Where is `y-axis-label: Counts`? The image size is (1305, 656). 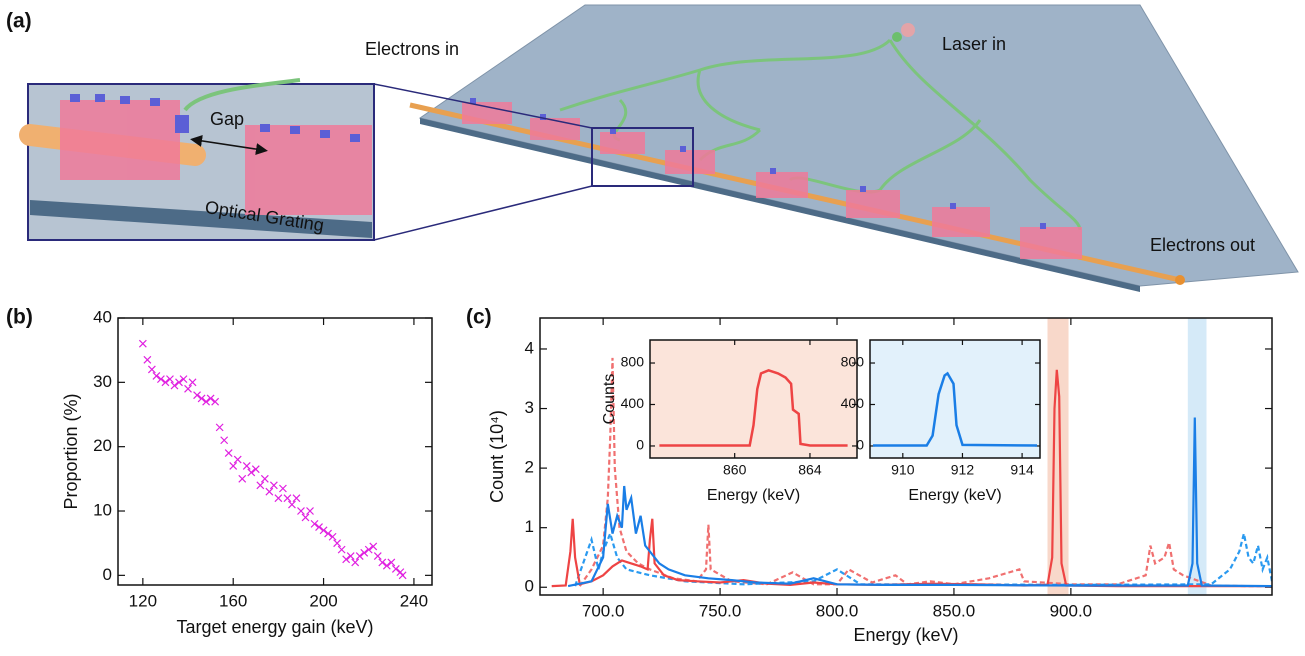
y-axis-label: Counts is located at coordinates (609, 399).